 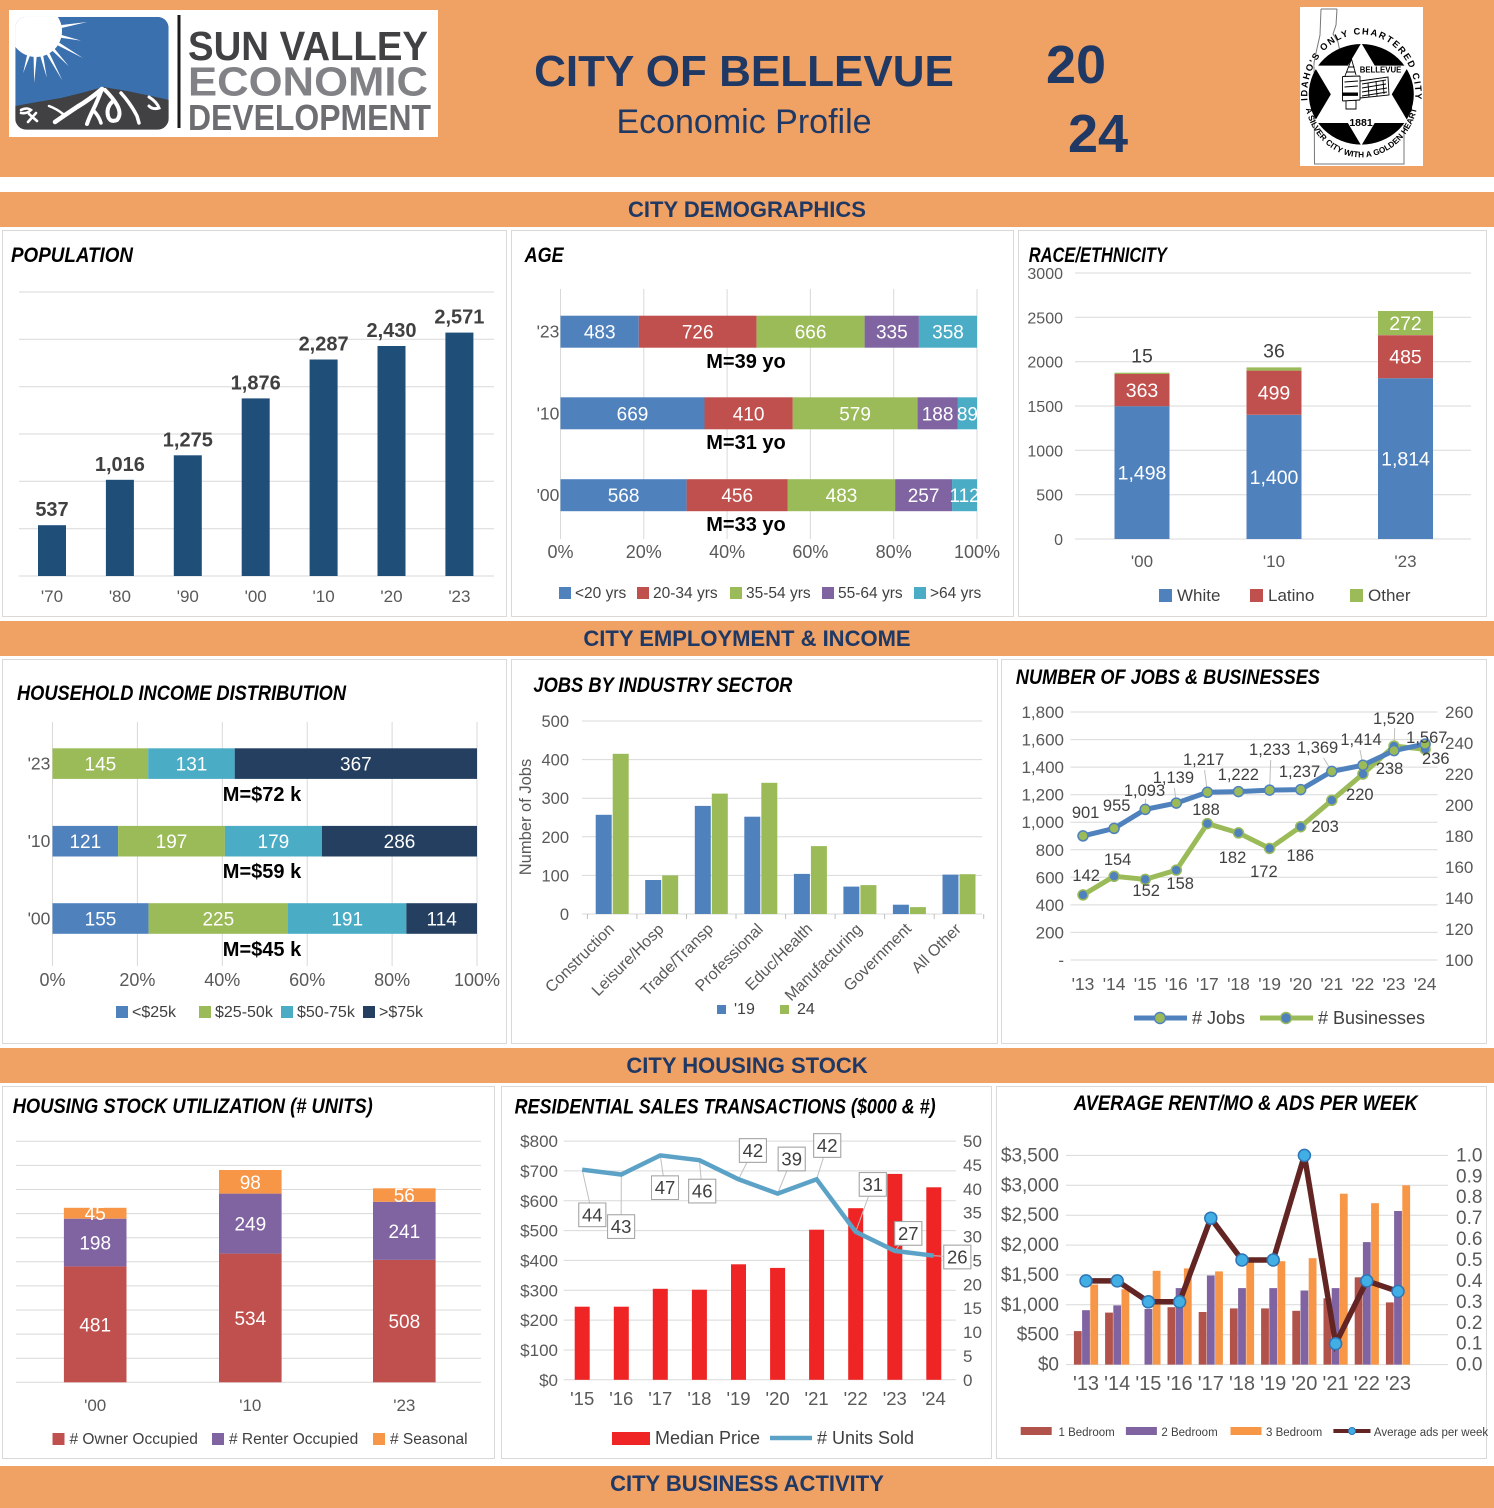 I want to click on svg-text: 0.2, so click(x=1469, y=1323).